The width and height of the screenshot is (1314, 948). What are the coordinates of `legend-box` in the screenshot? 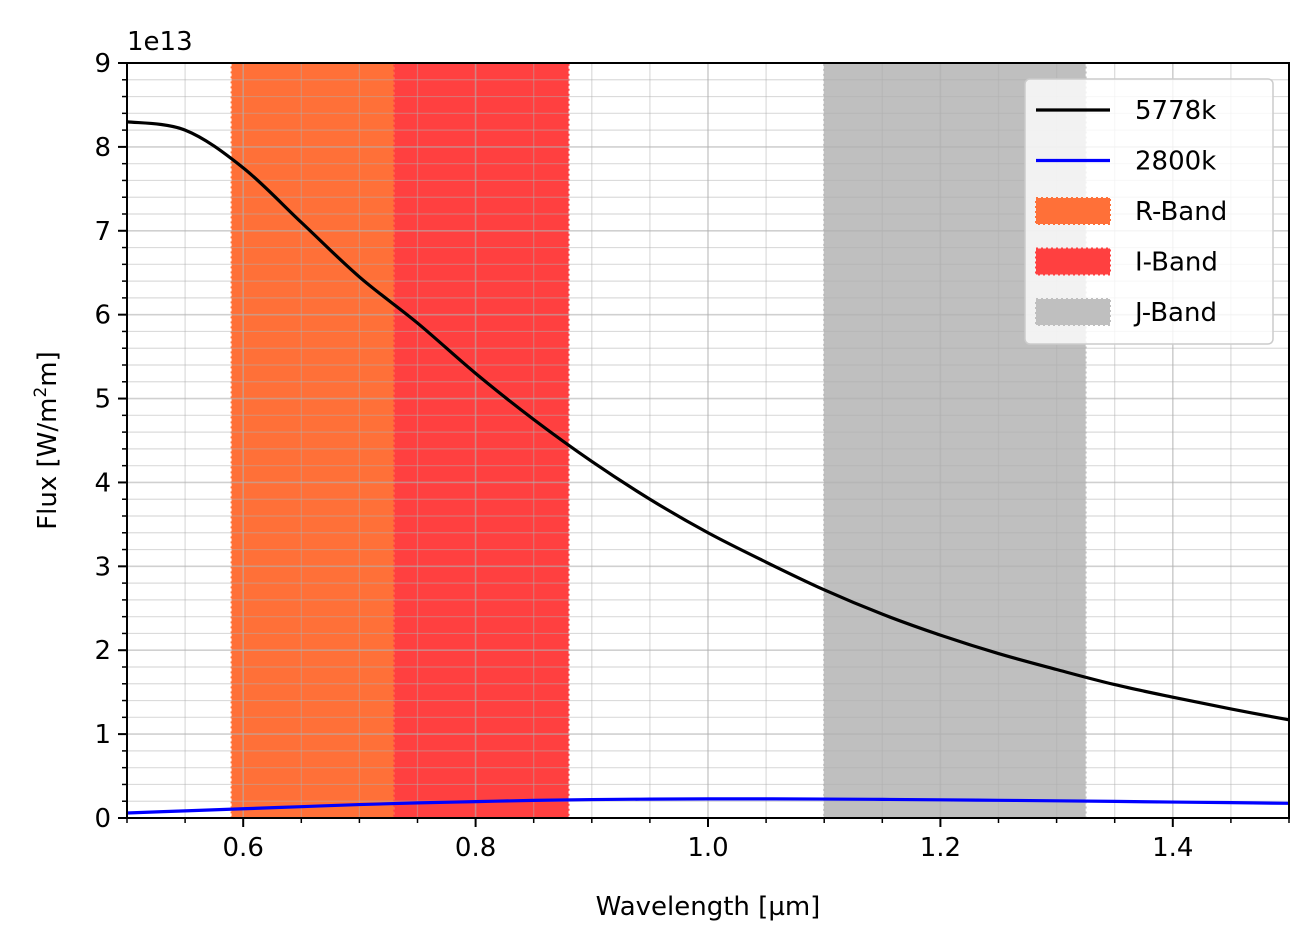 It's located at (1149, 211).